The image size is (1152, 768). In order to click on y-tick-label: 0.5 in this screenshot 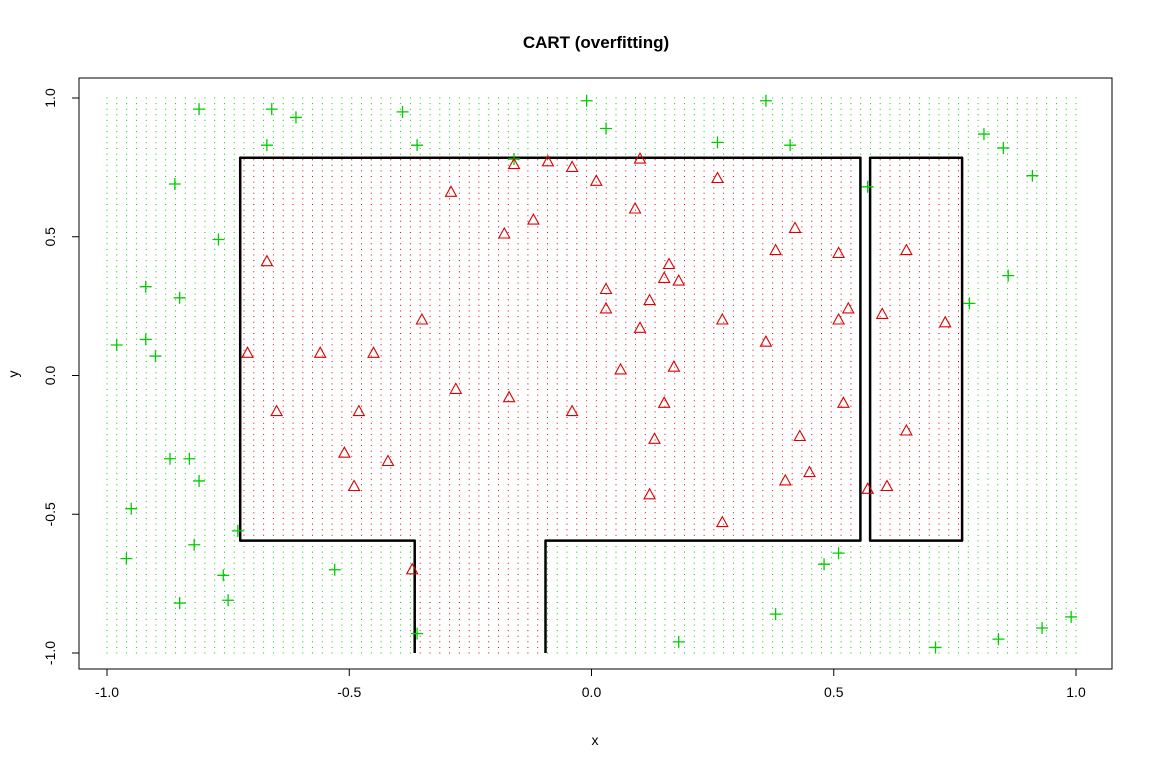, I will do `click(50, 237)`.